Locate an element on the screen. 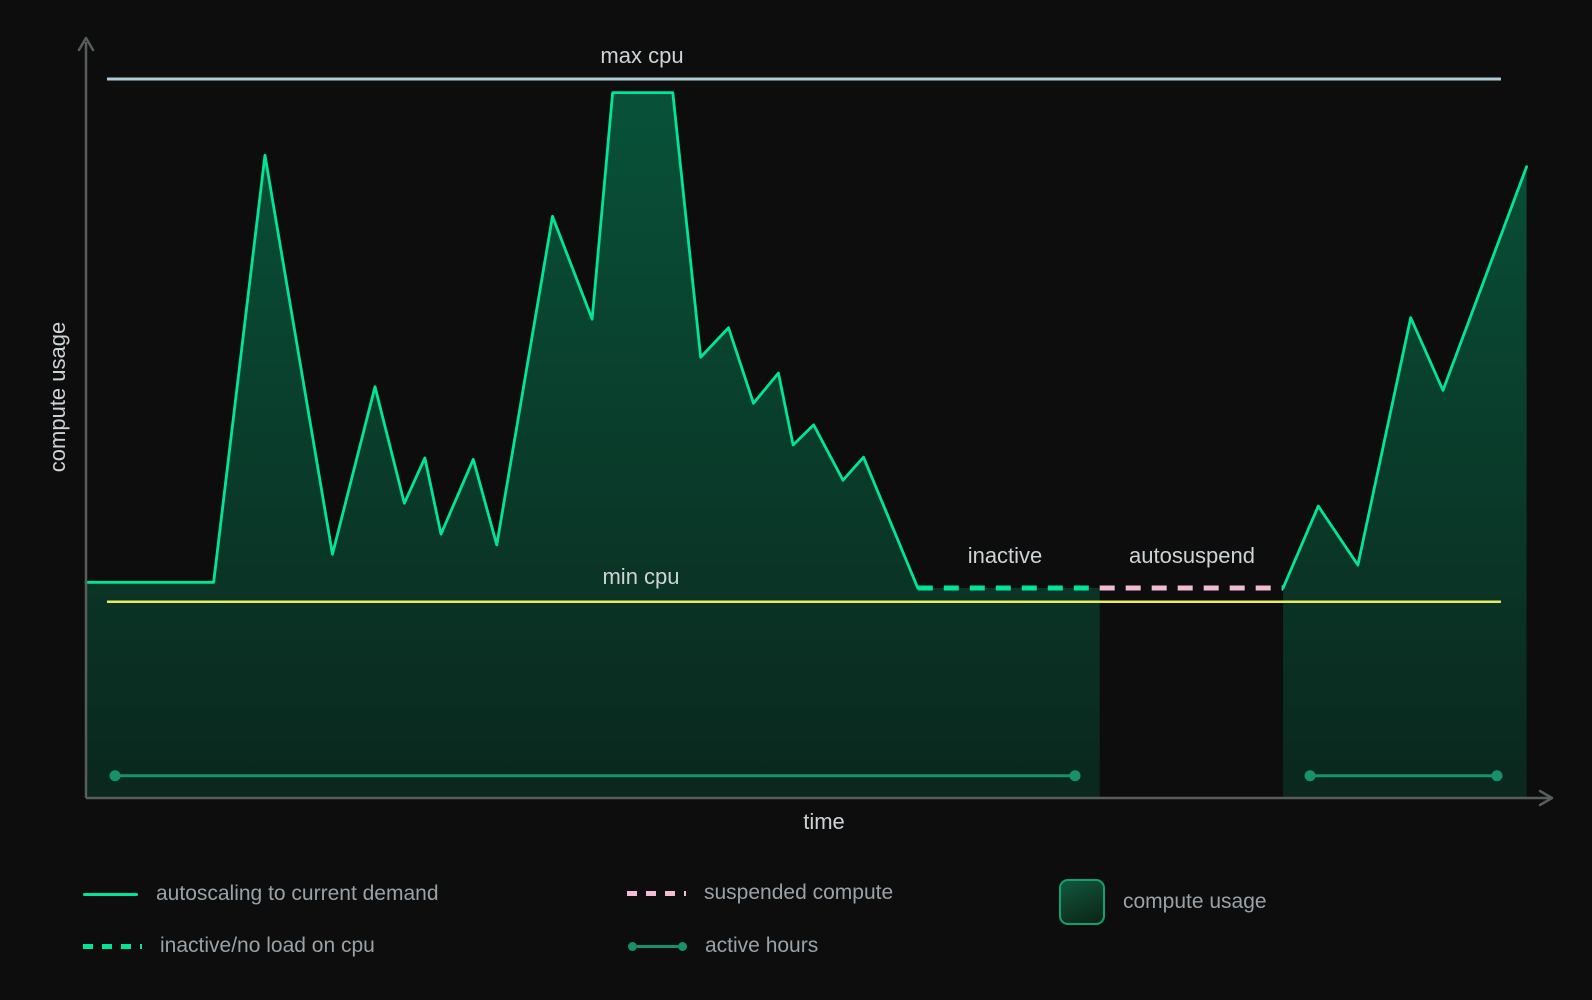  legend-label-inactive: inactive/no load on cpu is located at coordinates (267, 945).